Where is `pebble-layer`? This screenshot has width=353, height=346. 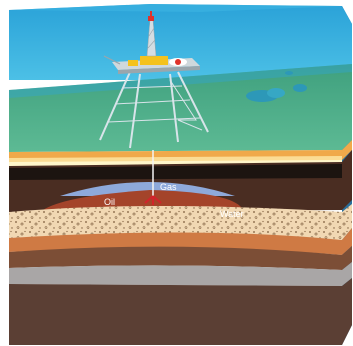 pebble-layer is located at coordinates (180, 222).